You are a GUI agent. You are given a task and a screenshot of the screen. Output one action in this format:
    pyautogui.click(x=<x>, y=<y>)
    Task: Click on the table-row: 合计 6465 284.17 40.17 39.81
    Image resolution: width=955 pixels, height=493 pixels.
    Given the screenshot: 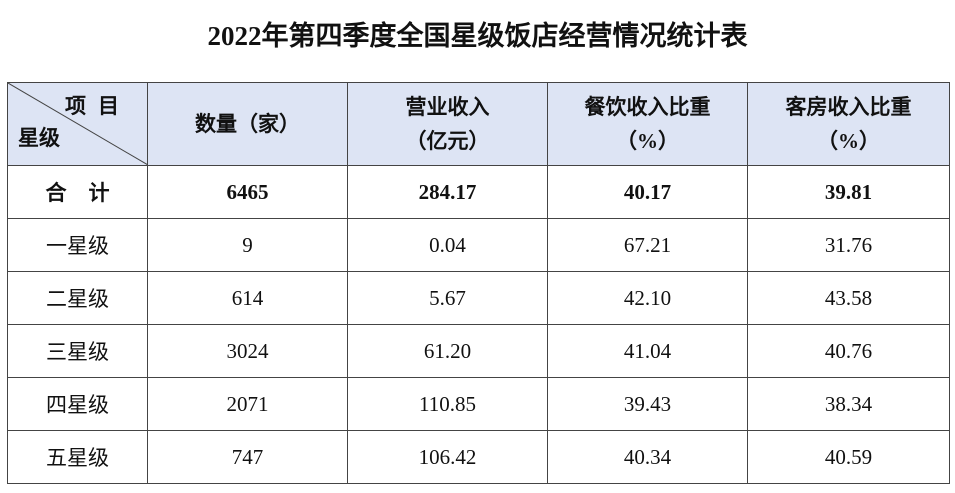 What is the action you would take?
    pyautogui.click(x=478, y=192)
    